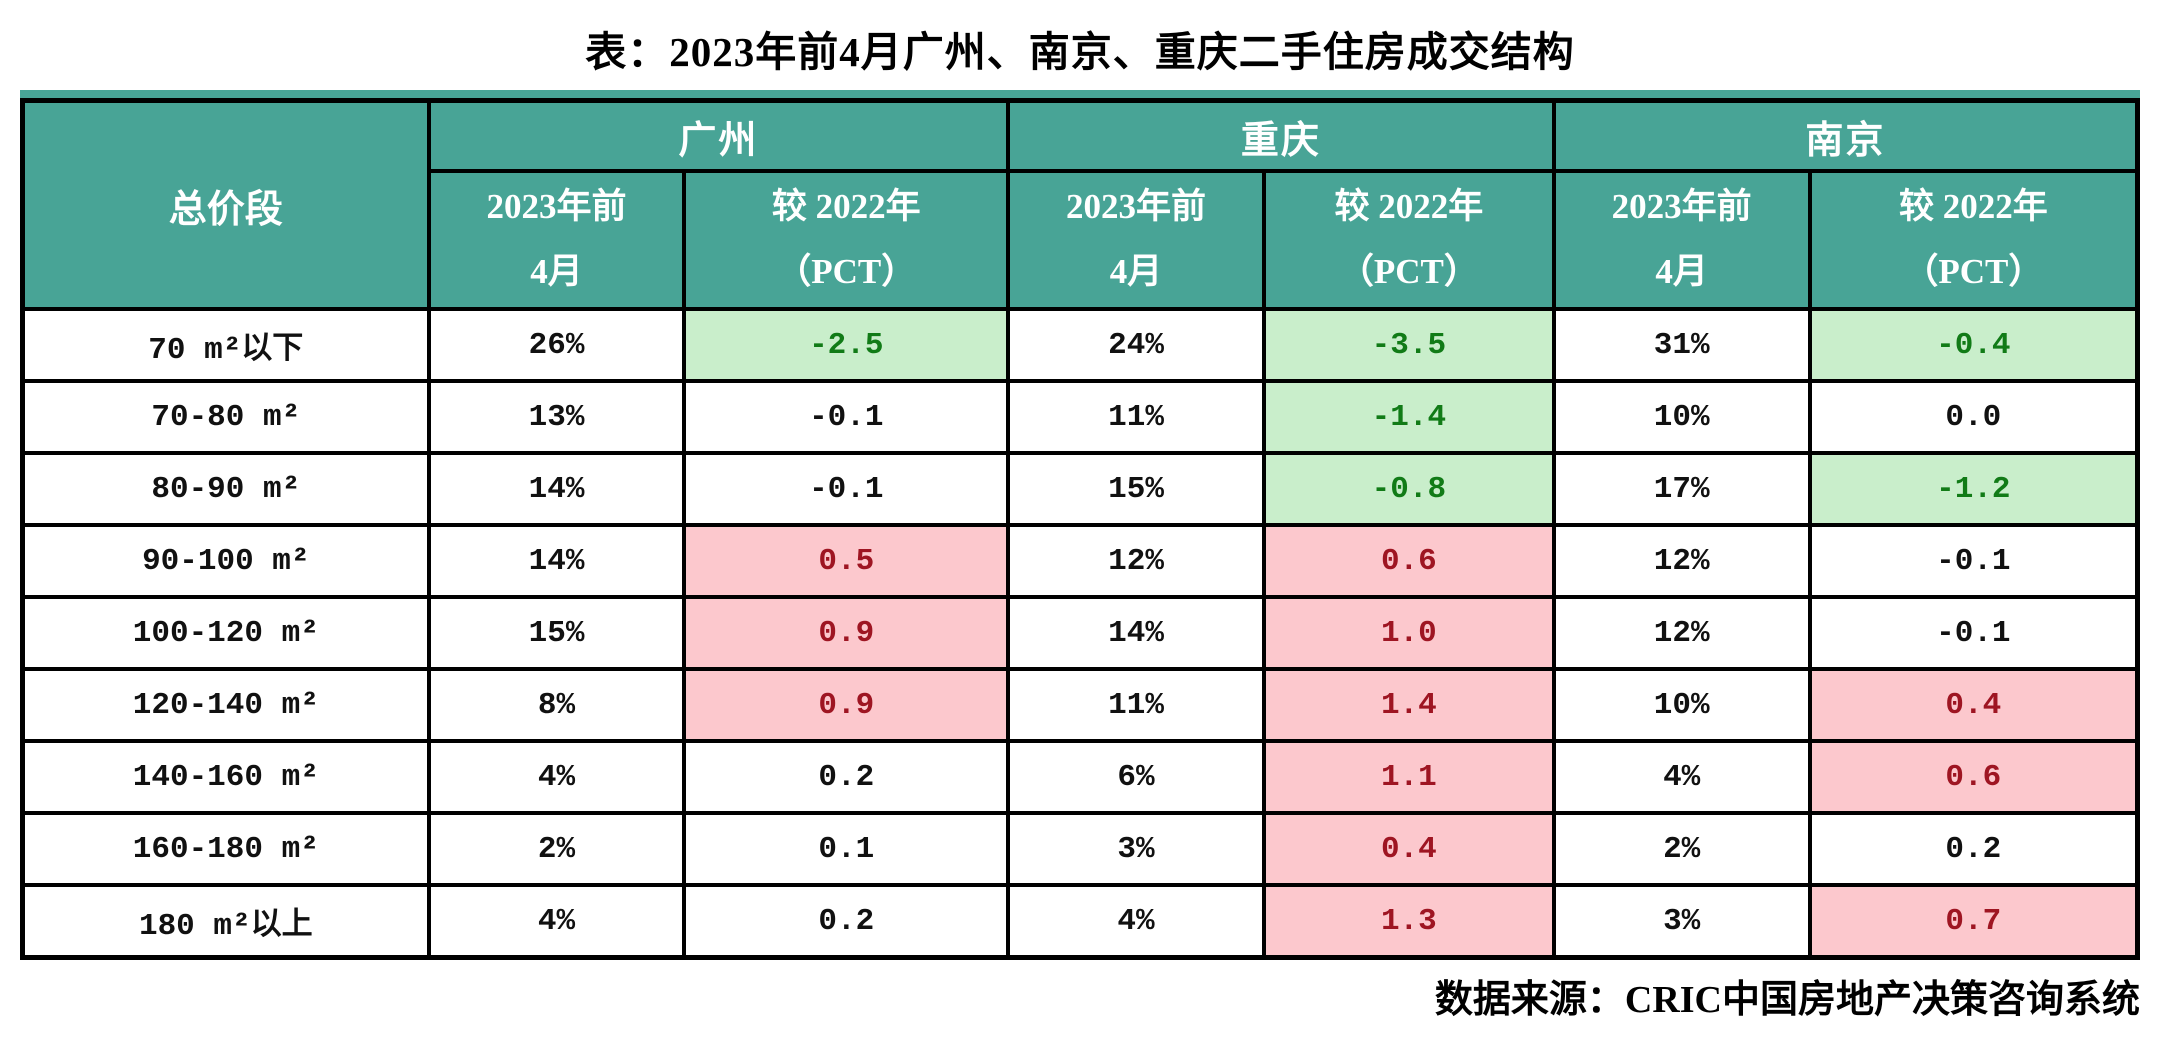 The height and width of the screenshot is (1058, 2160). Describe the element at coordinates (1136, 777) in the screenshot. I see `value-cell: 6%` at that location.